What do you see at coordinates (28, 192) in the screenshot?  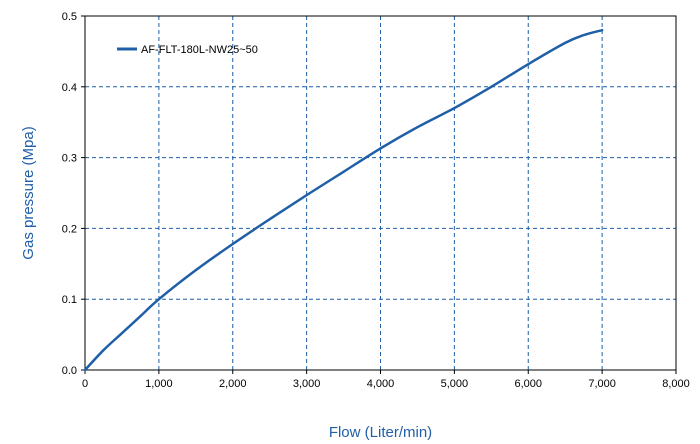 I see `y-axis-title: Gas pressure (Mpa)` at bounding box center [28, 192].